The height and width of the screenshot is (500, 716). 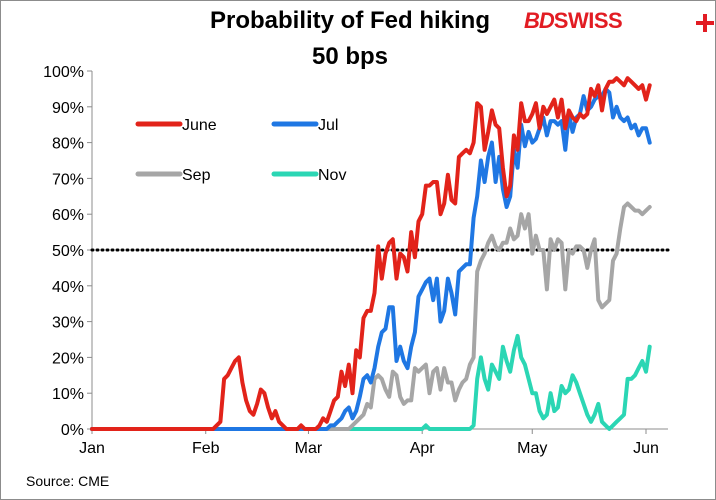 What do you see at coordinates (332, 175) in the screenshot?
I see `legend-label-nov: Nov` at bounding box center [332, 175].